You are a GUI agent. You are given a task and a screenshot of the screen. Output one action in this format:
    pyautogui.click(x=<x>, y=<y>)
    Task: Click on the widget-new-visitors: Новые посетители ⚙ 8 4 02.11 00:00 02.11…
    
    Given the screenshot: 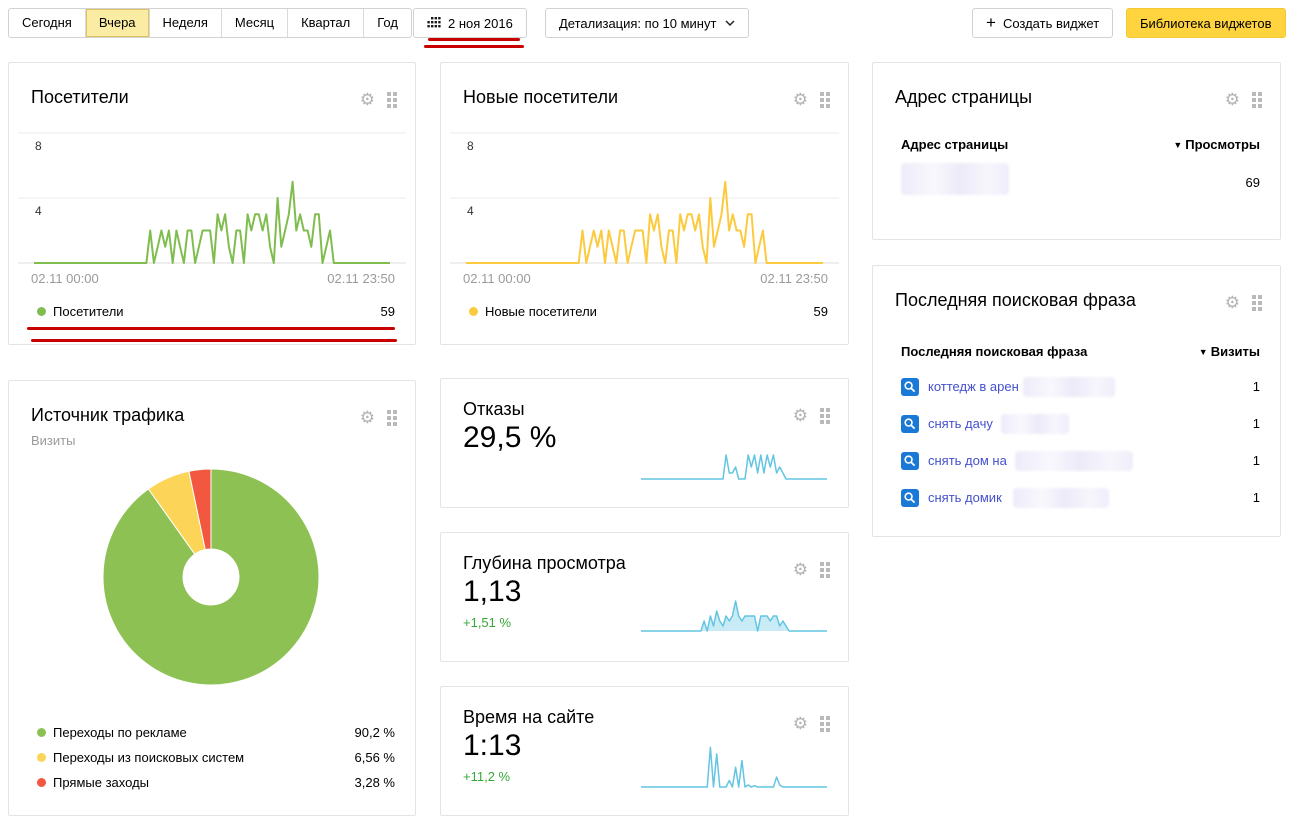 What is the action you would take?
    pyautogui.click(x=644, y=203)
    